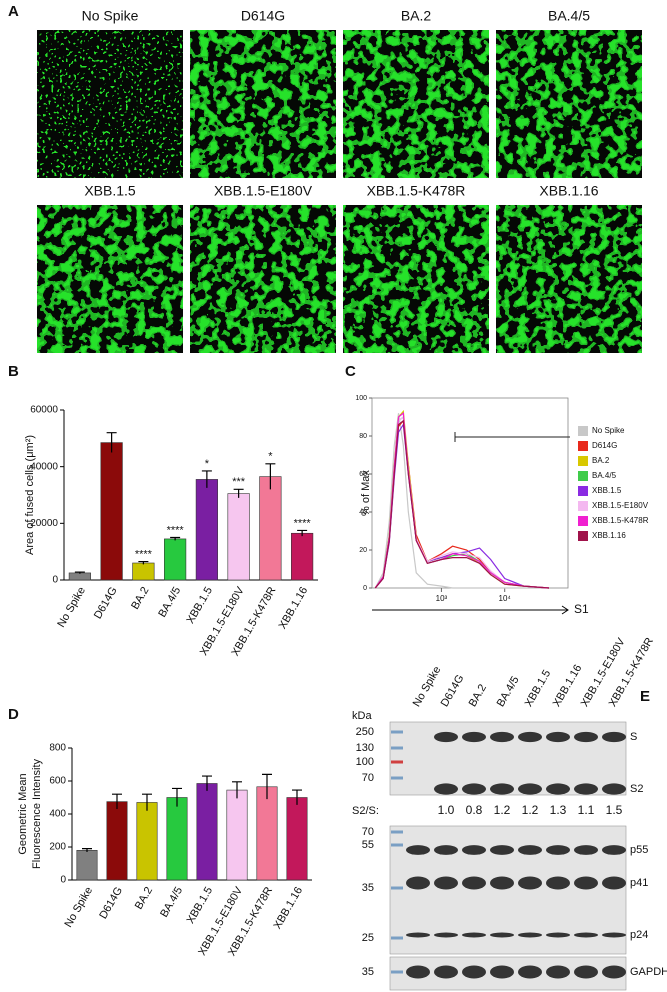 This screenshot has width=667, height=992. What do you see at coordinates (639, 850) in the screenshot?
I see `band-label: p55` at bounding box center [639, 850].